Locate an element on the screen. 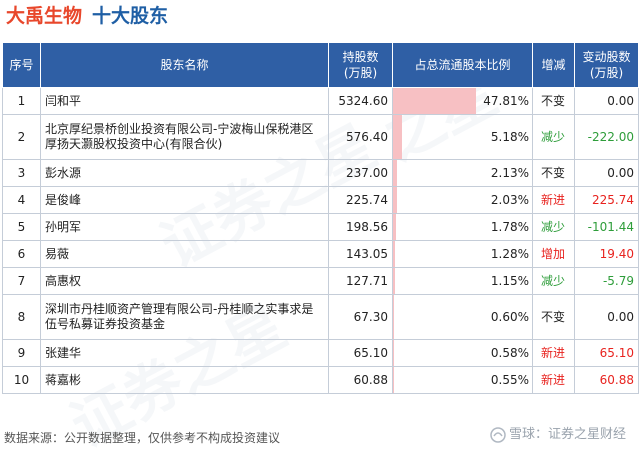  brand-logo: 雪球：证券之星财经 is located at coordinates (558, 435).